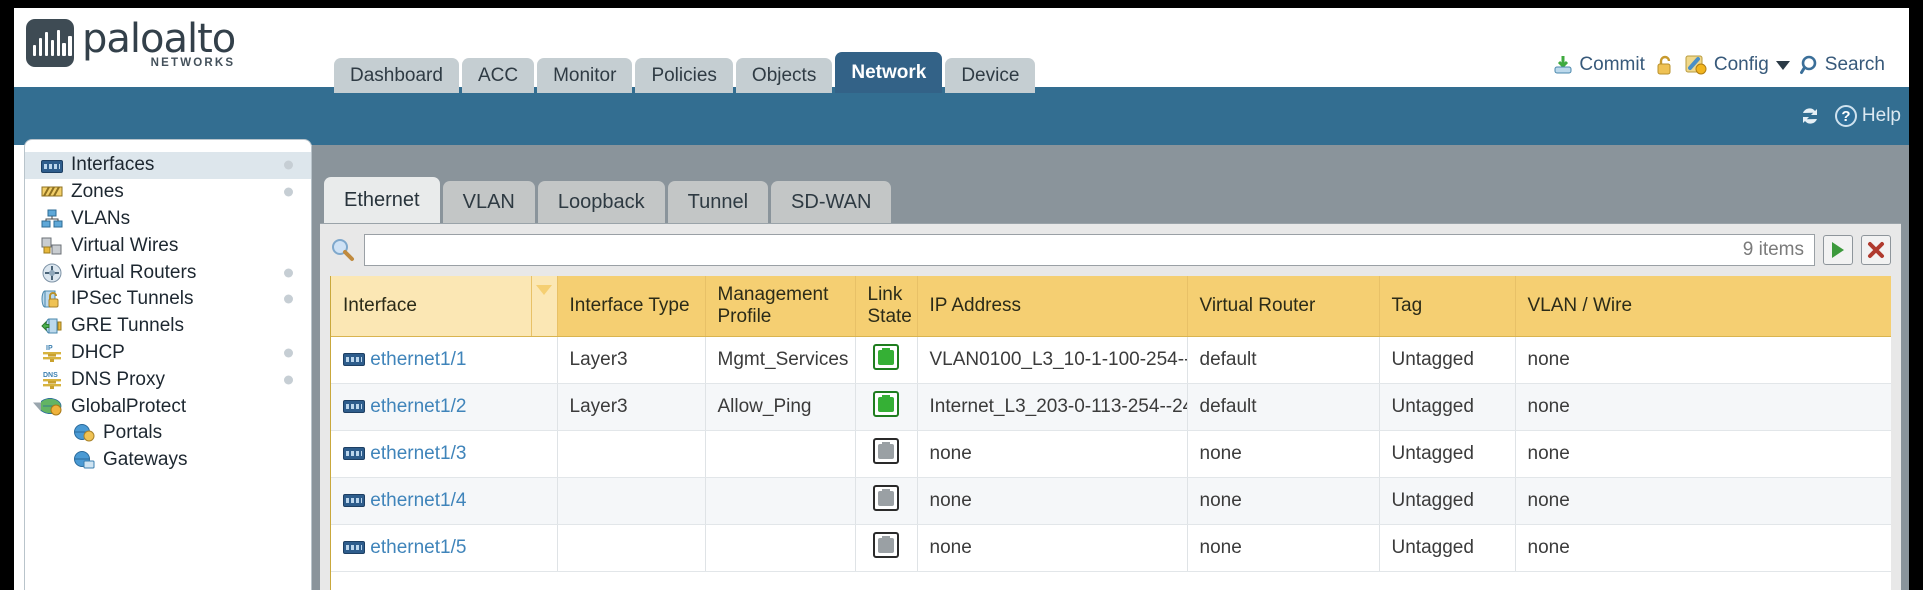 Image resolution: width=1923 pixels, height=590 pixels. What do you see at coordinates (444, 360) in the screenshot?
I see `cell-interface: ethernet1/1` at bounding box center [444, 360].